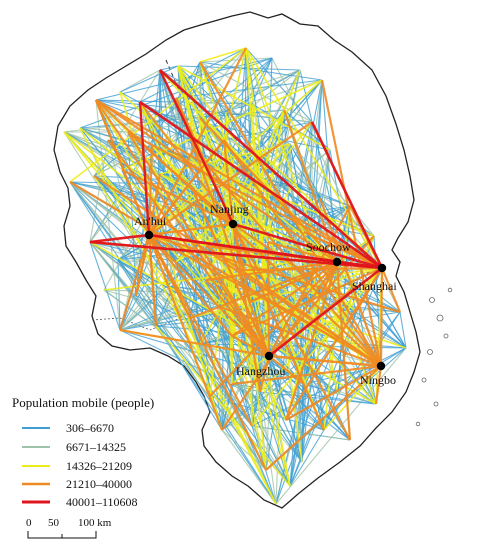  Describe the element at coordinates (382, 268) in the screenshot. I see `city-marker-shanghai` at that location.